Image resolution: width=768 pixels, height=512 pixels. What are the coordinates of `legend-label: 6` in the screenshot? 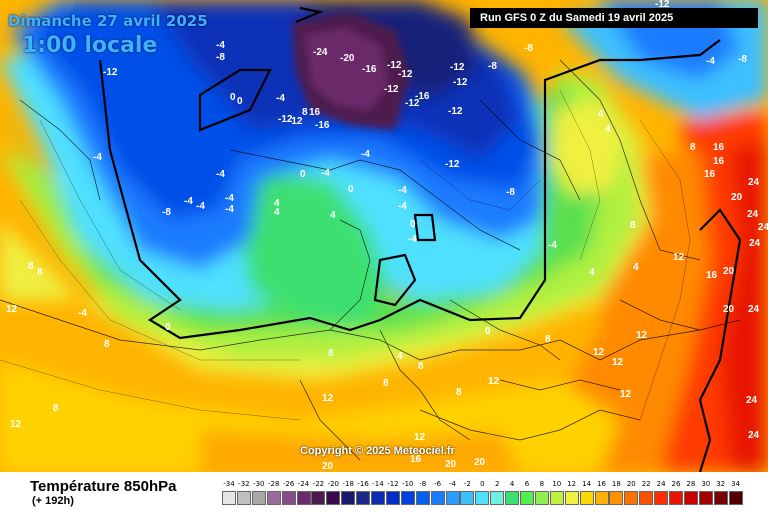 It's located at (527, 484).